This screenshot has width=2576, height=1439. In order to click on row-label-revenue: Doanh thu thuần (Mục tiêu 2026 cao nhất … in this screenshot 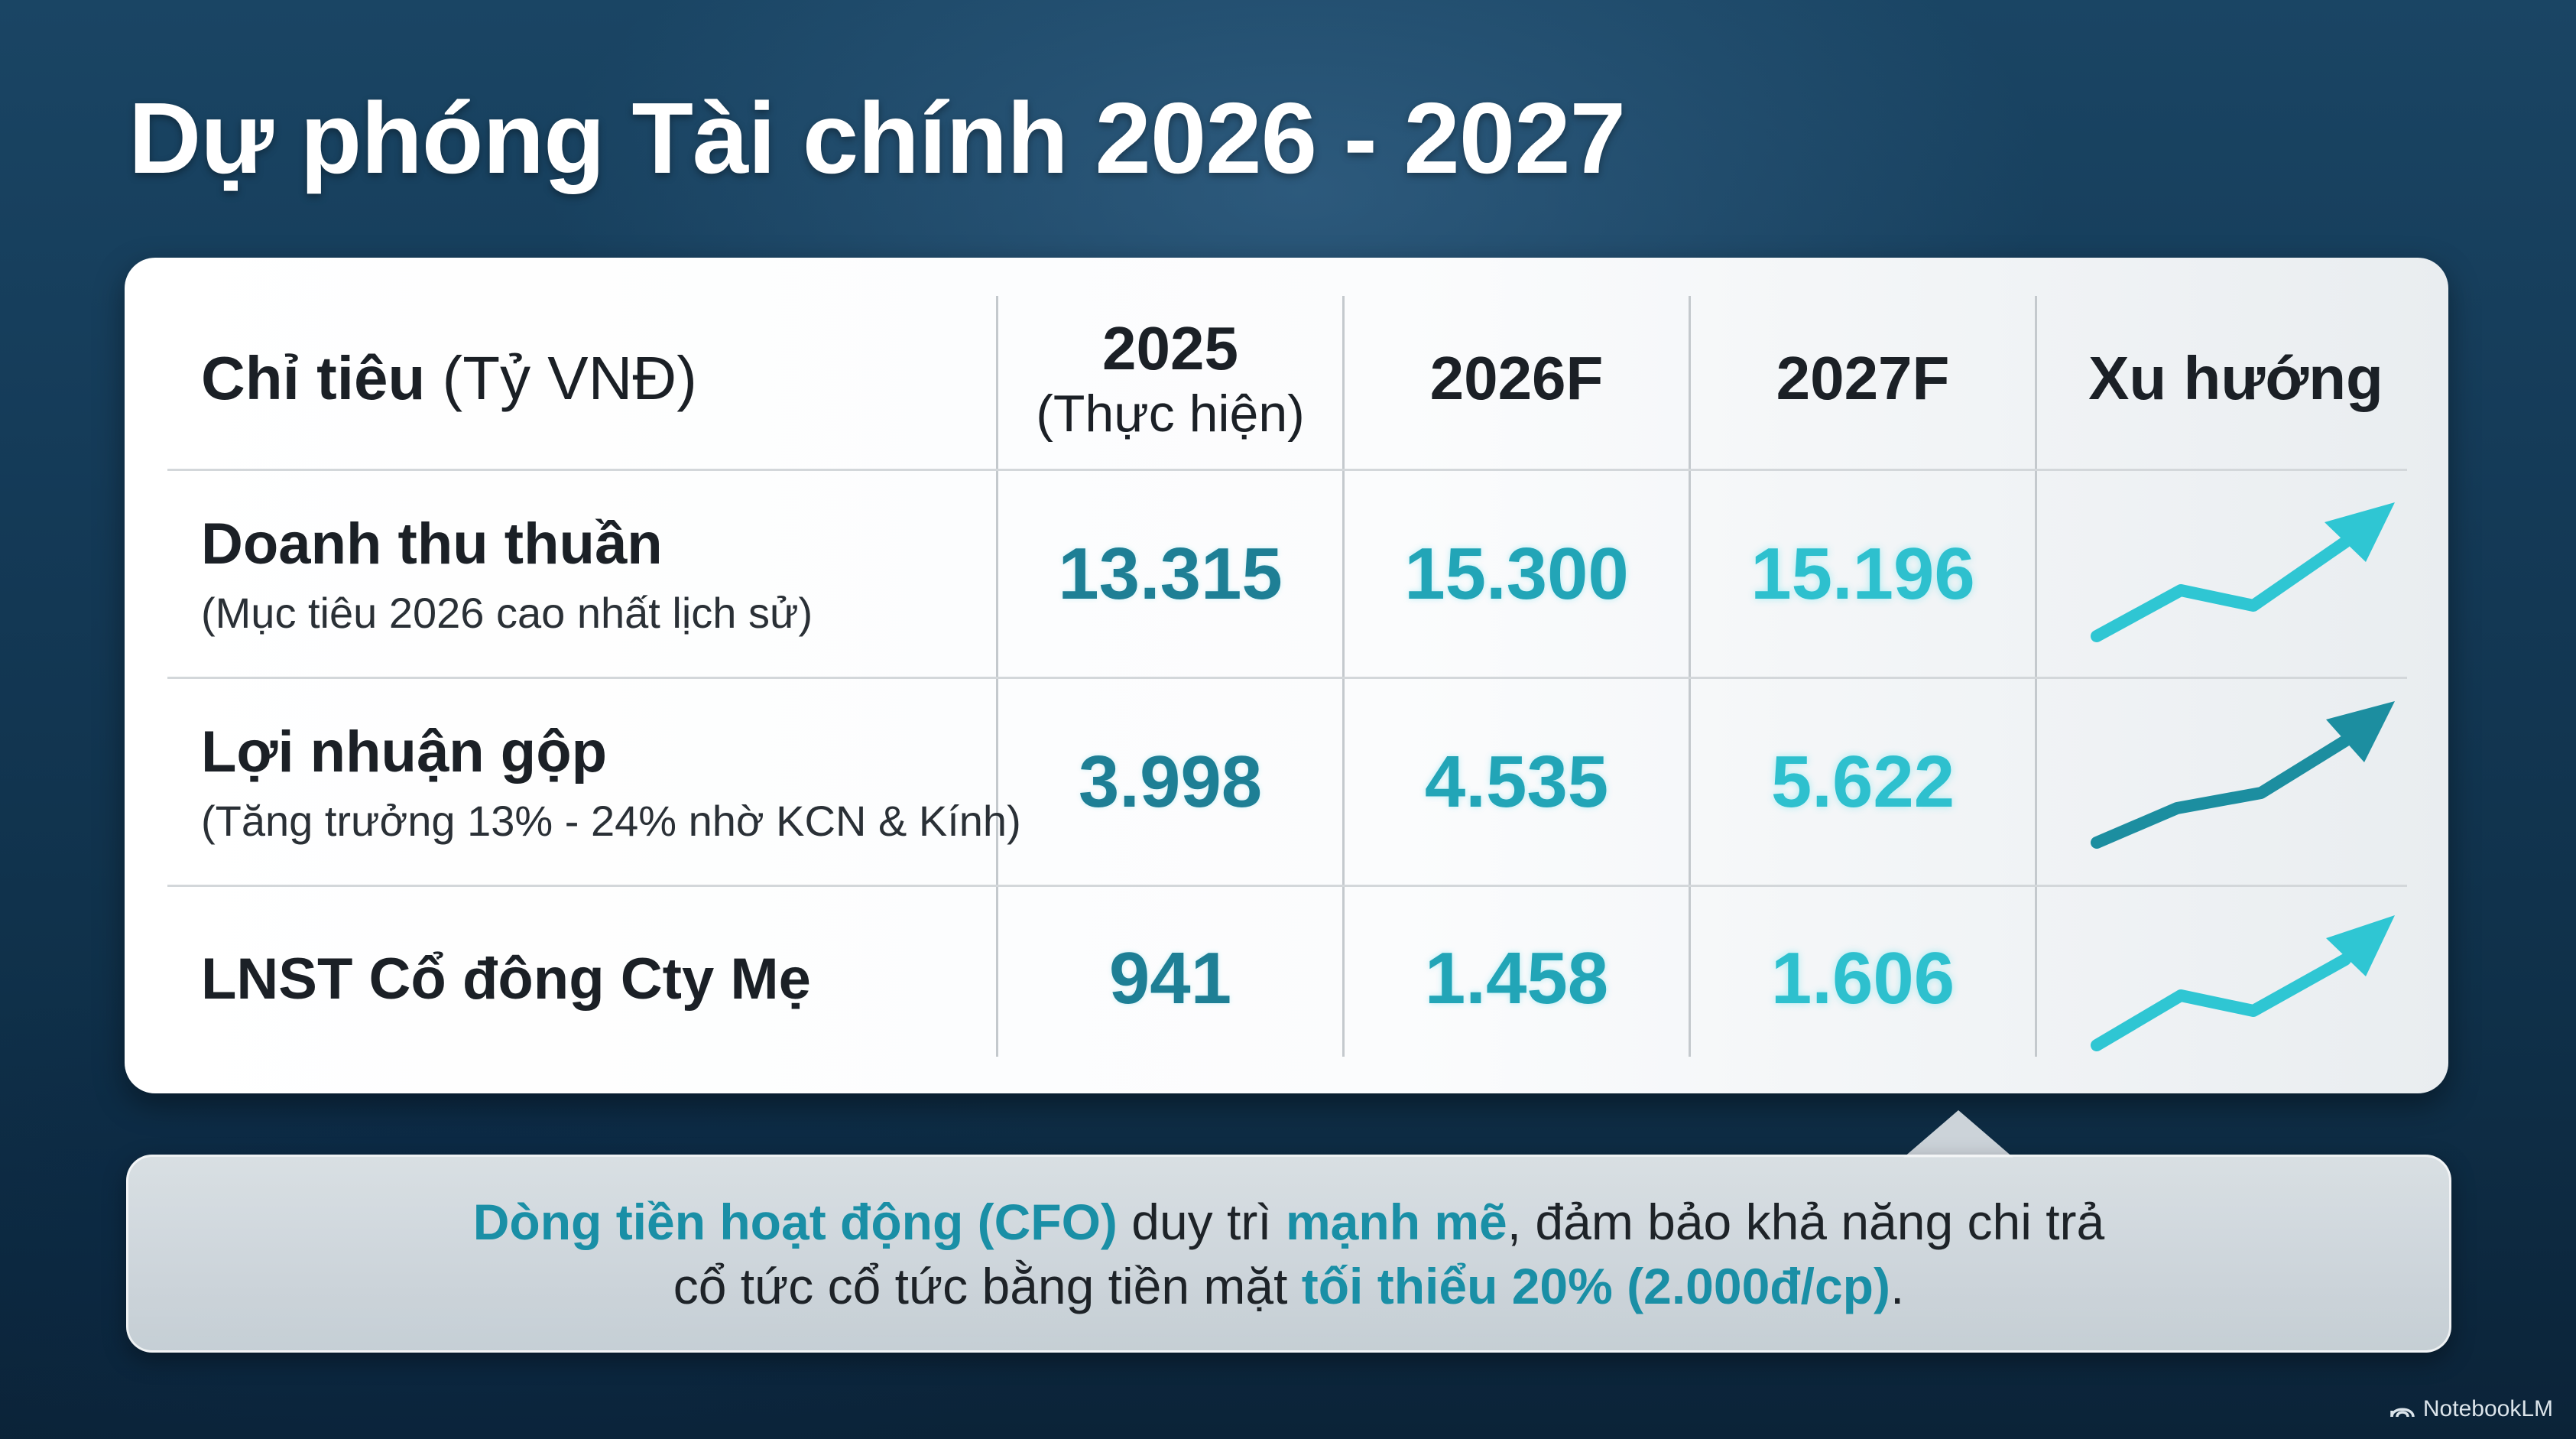, I will do `click(507, 574)`.